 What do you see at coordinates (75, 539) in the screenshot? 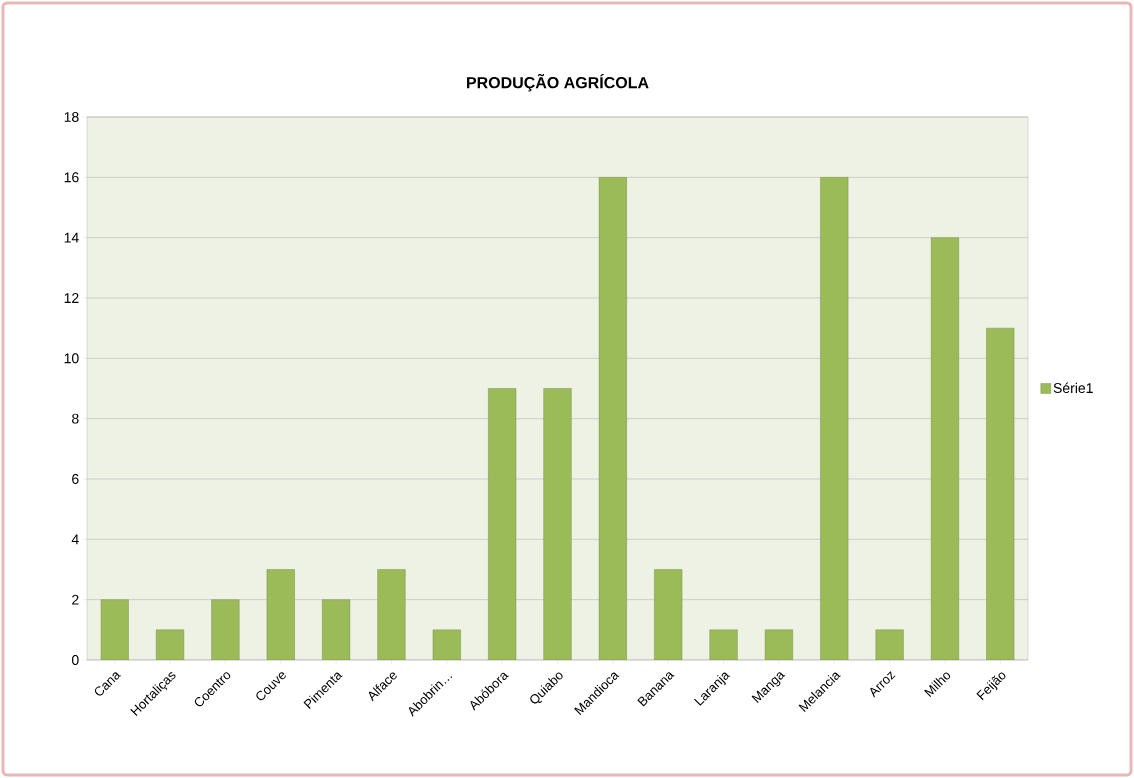
I see `y-tick-label: 4` at bounding box center [75, 539].